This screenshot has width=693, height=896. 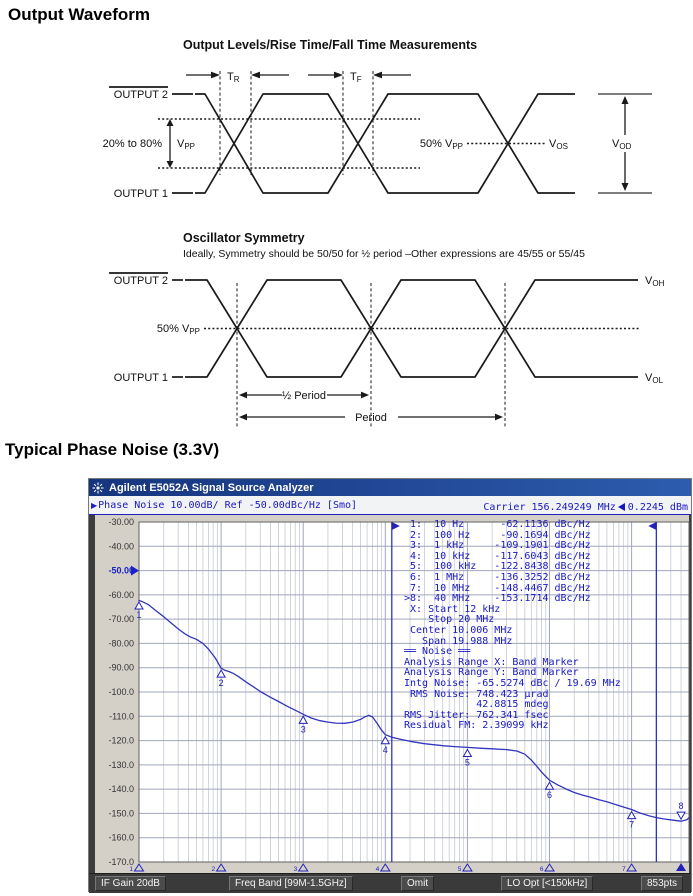 What do you see at coordinates (657, 507) in the screenshot?
I see `carrier-power: 0.2245 dBm` at bounding box center [657, 507].